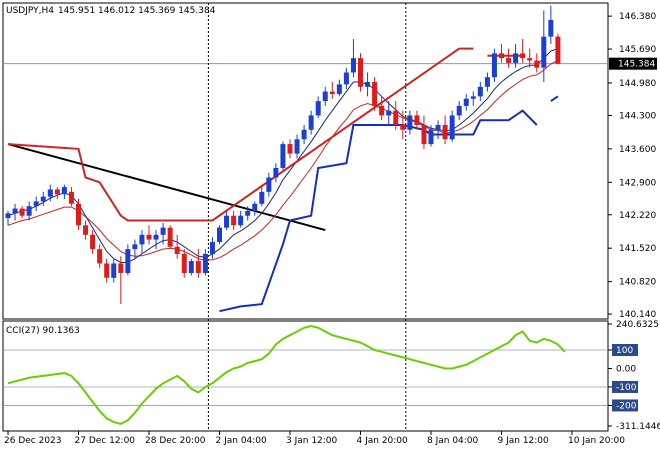  What do you see at coordinates (166, 187) in the screenshot?
I see `trendline` at bounding box center [166, 187].